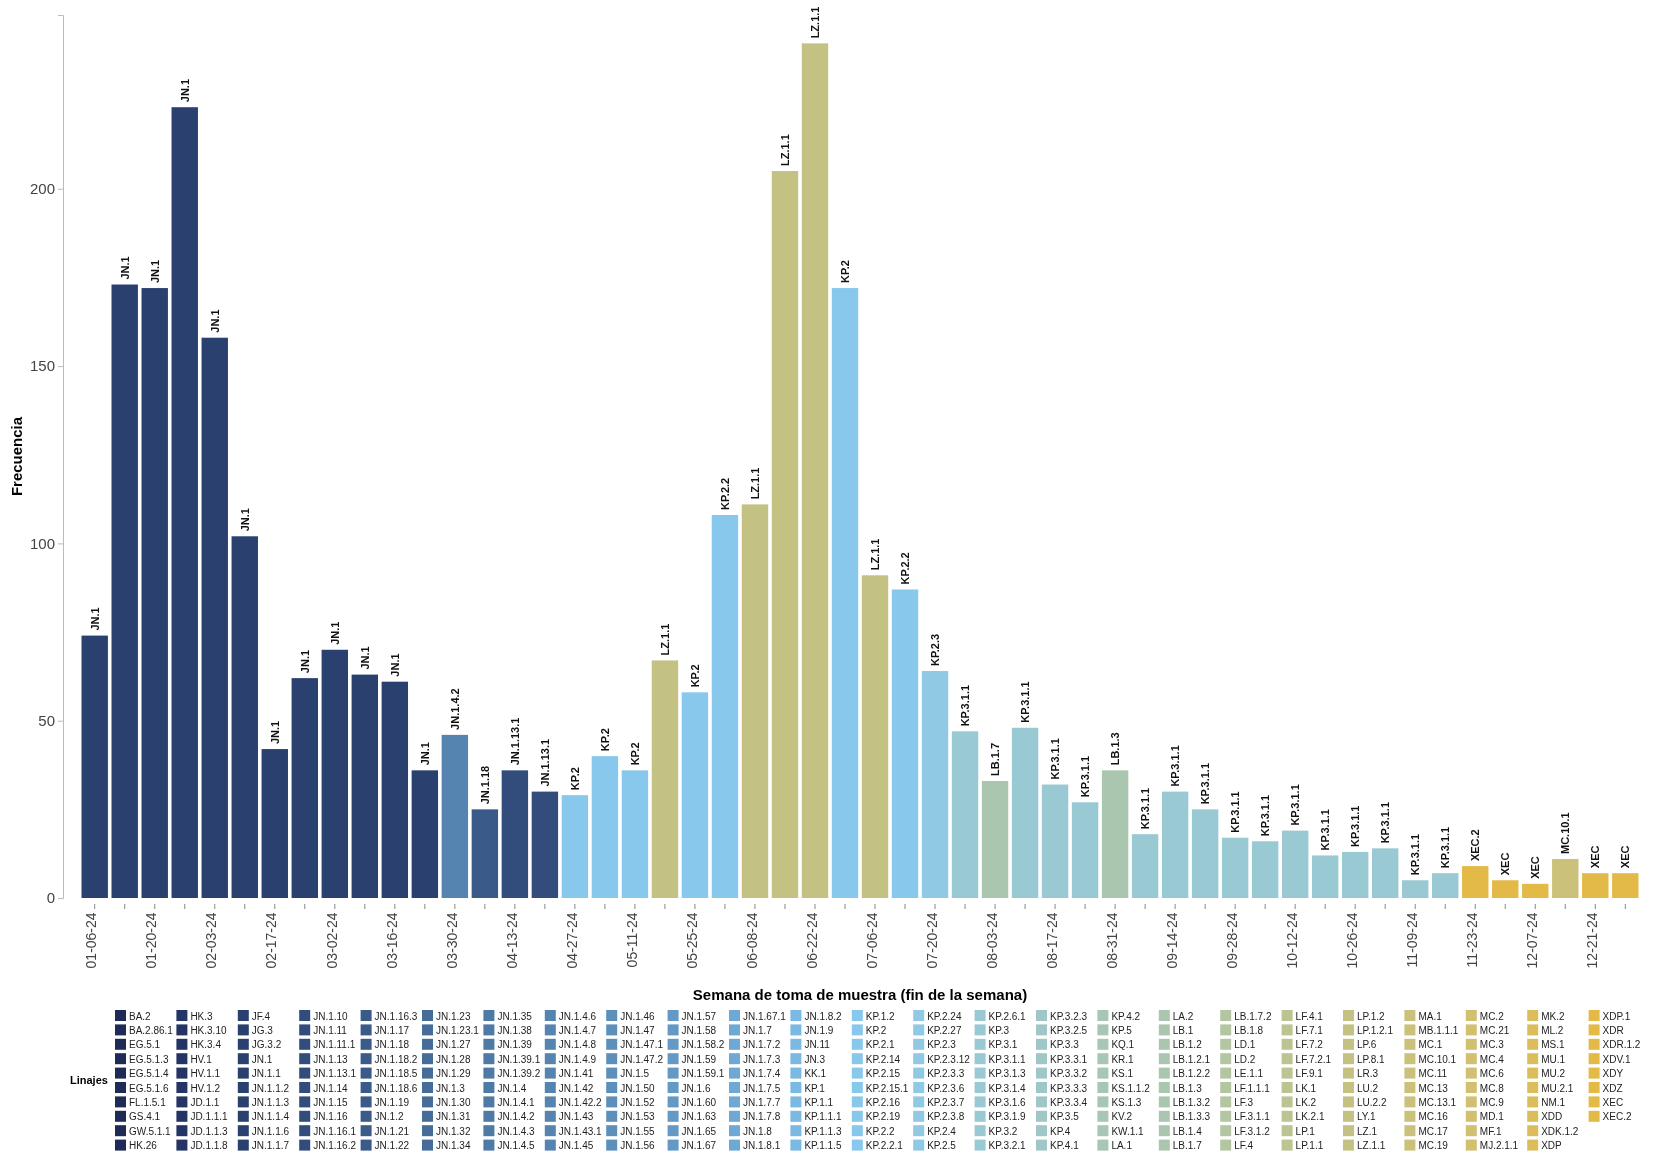 The image size is (1657, 1156). Describe the element at coordinates (266, 1045) in the screenshot. I see `category-label: JG.3.2` at that location.